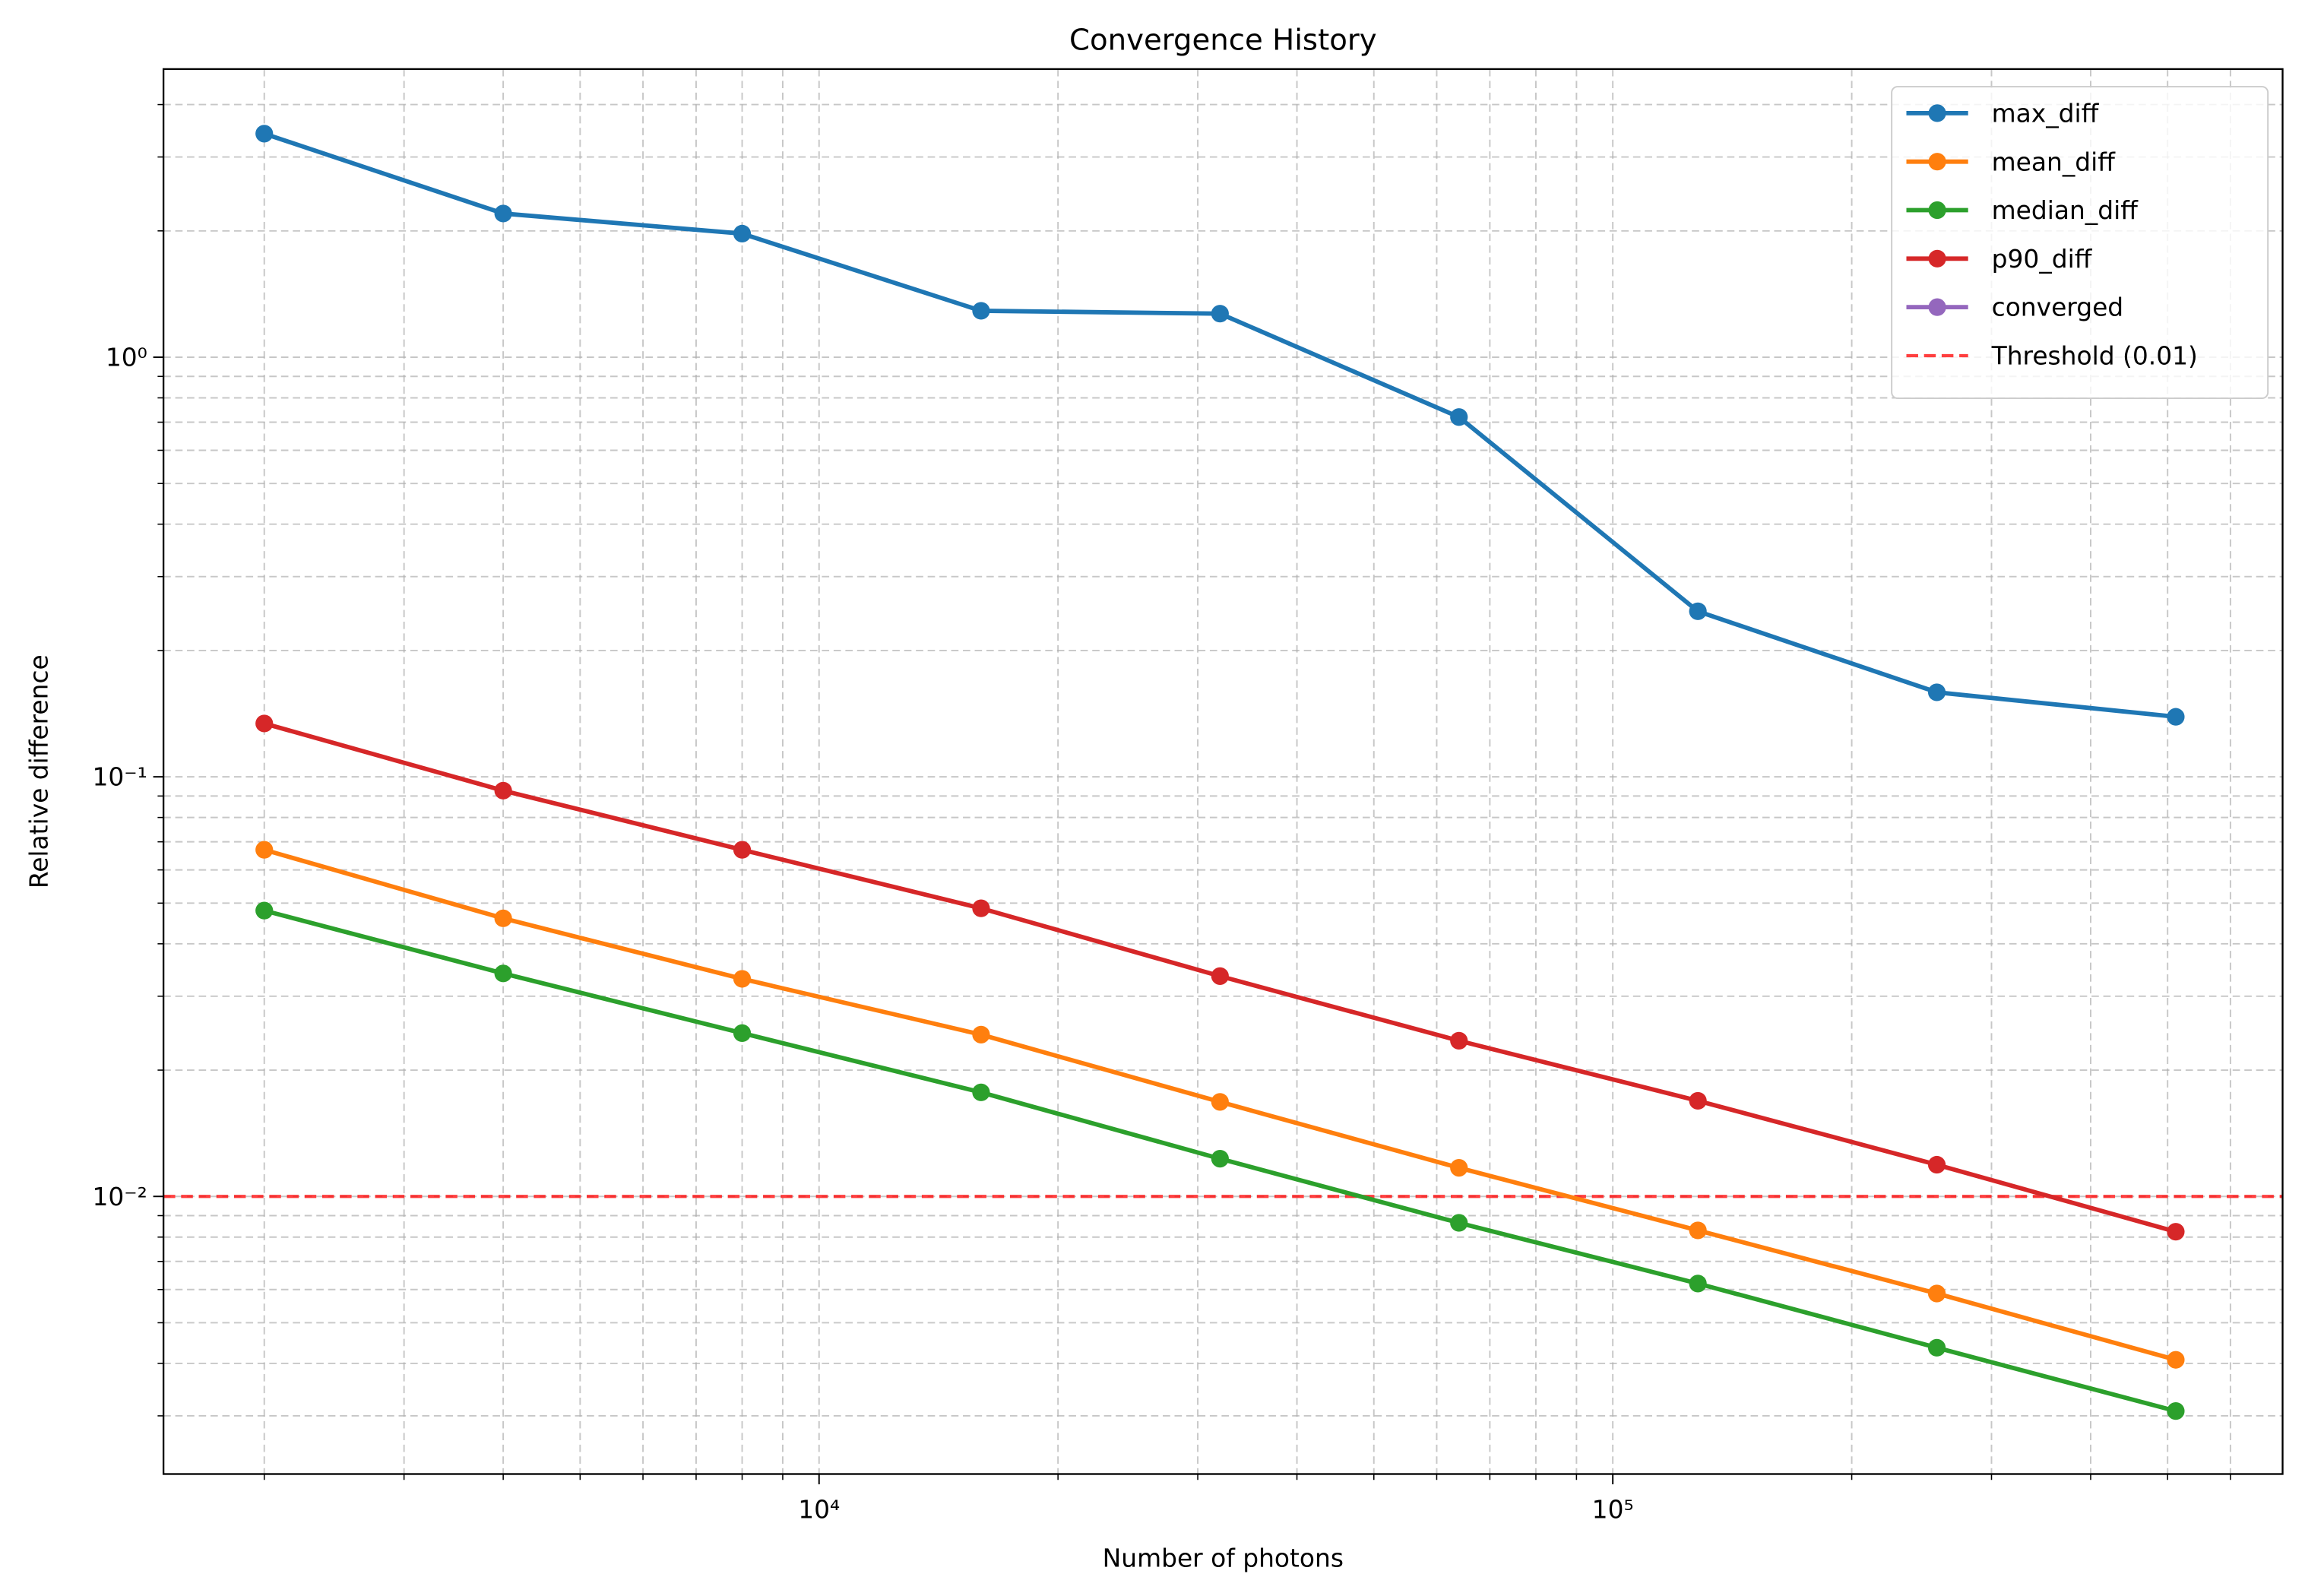  Describe the element at coordinates (2058, 307) in the screenshot. I see `legend-label: converged` at that location.